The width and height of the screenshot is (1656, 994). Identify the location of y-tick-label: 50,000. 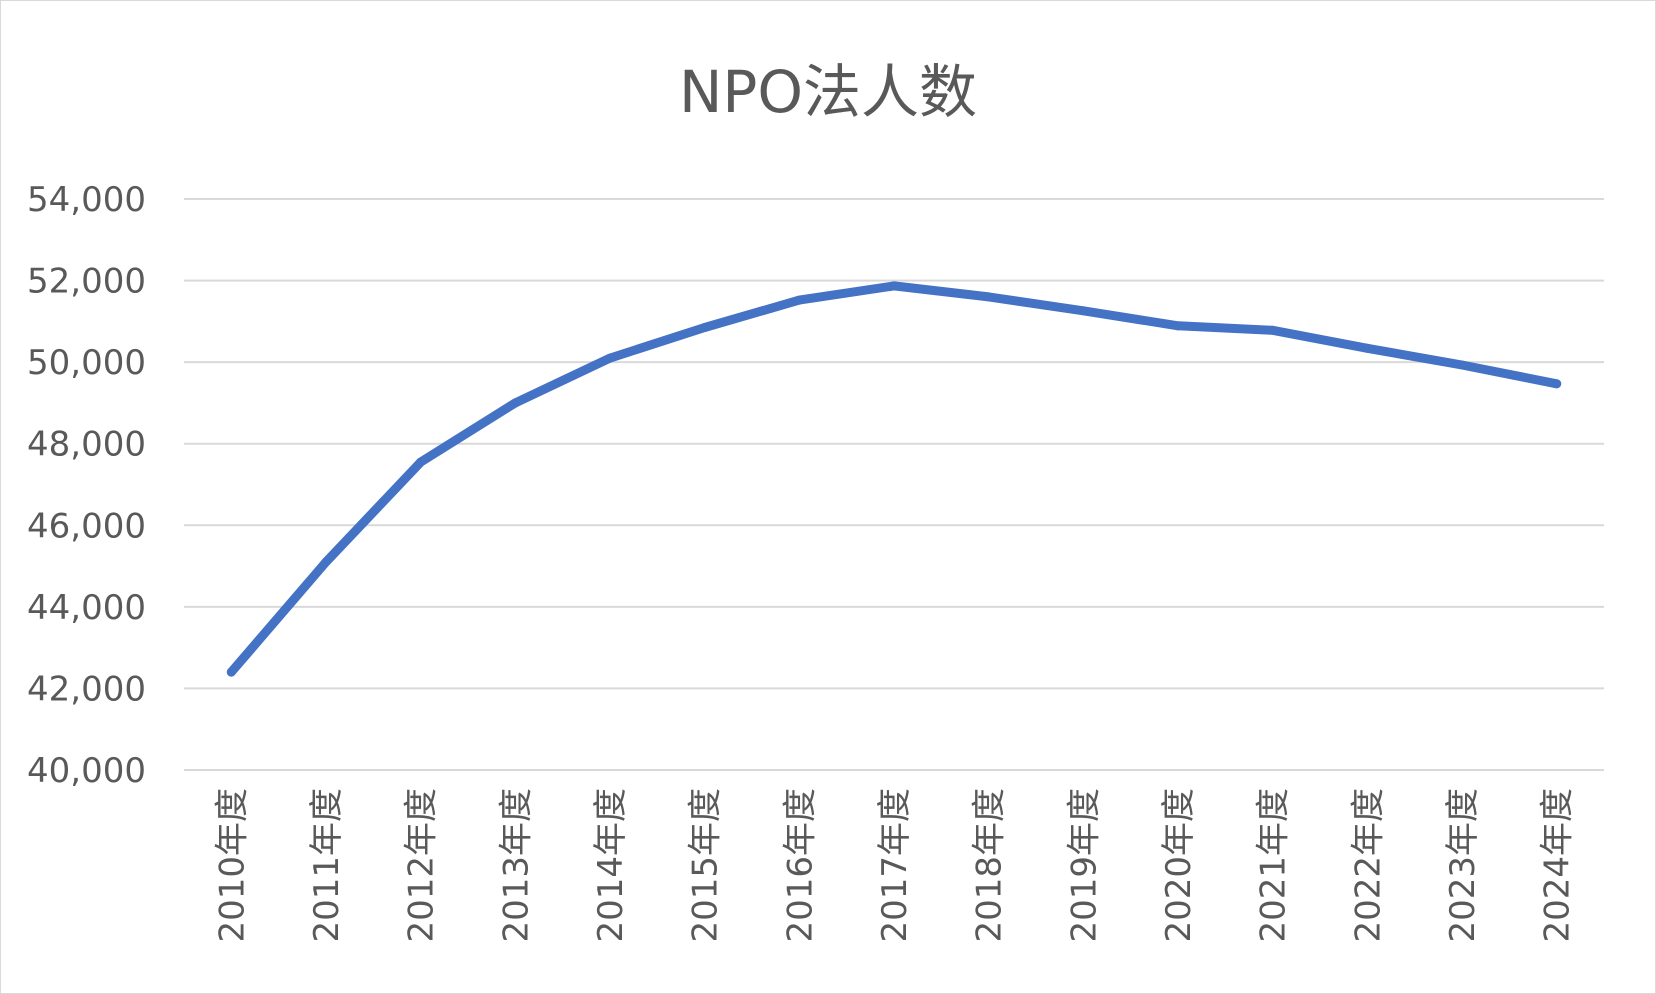
(86, 363).